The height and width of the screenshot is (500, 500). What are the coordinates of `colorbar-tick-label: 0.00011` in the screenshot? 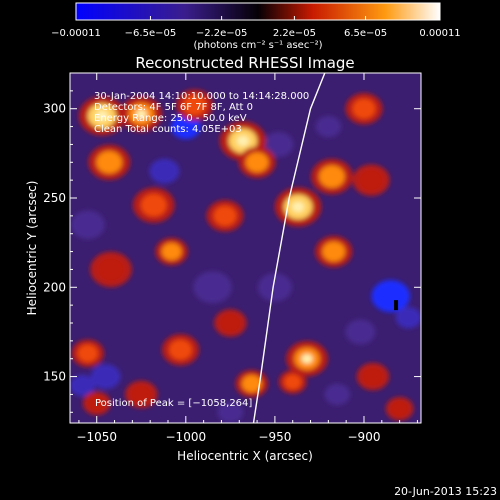 It's located at (439, 33).